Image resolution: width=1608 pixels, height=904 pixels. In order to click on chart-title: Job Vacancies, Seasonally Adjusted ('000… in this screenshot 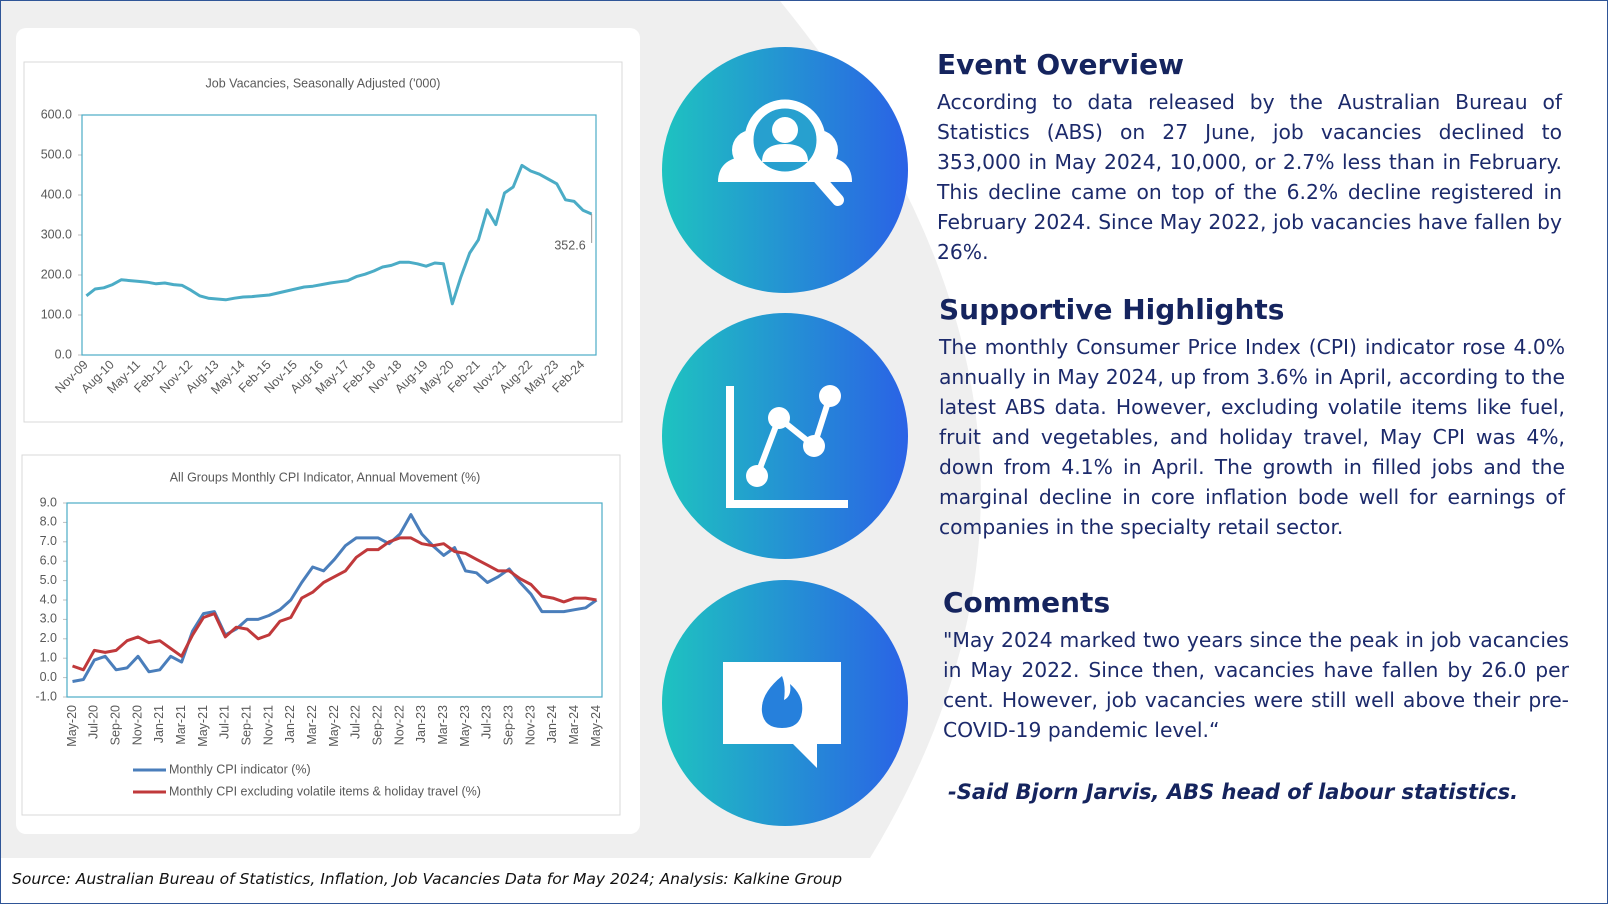, I will do `click(323, 83)`.